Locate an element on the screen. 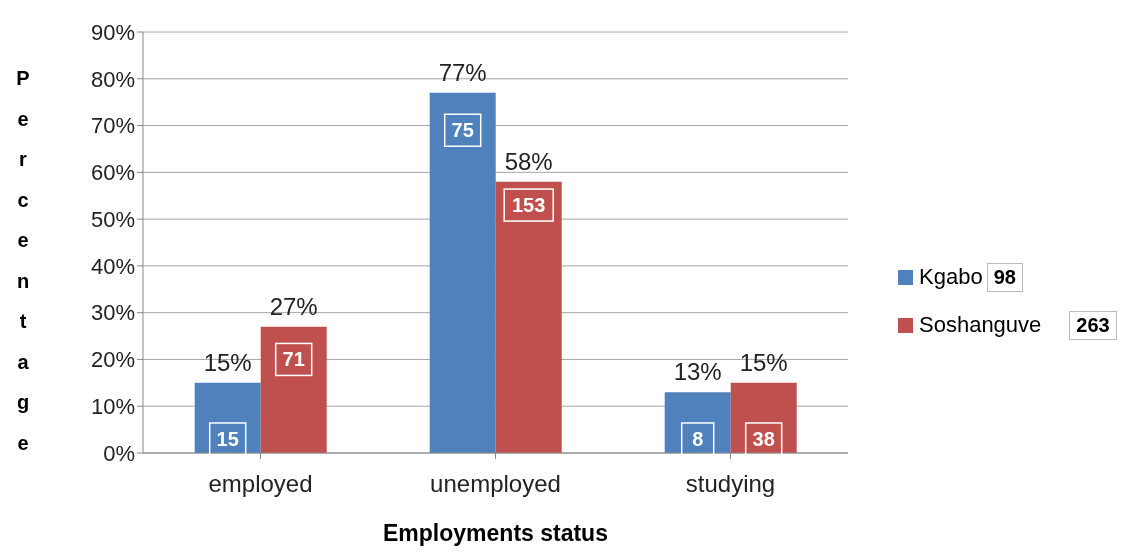 This screenshot has width=1148, height=555. boxed-count: 38 is located at coordinates (763, 439).